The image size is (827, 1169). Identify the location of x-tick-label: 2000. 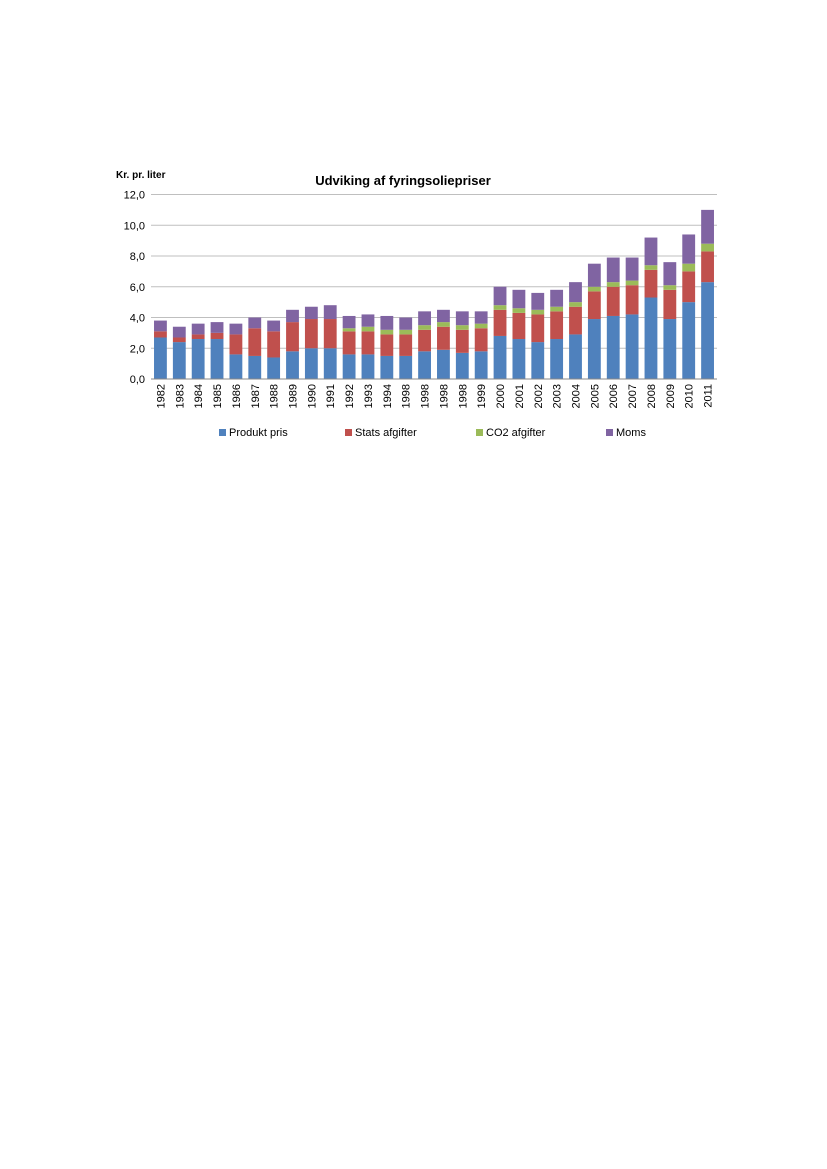
(501, 396).